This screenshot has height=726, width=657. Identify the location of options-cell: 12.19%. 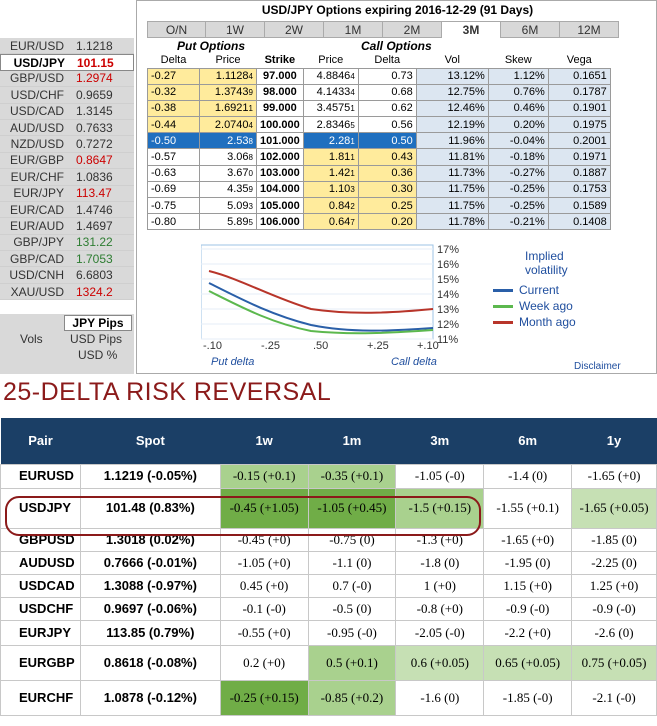
(452, 125).